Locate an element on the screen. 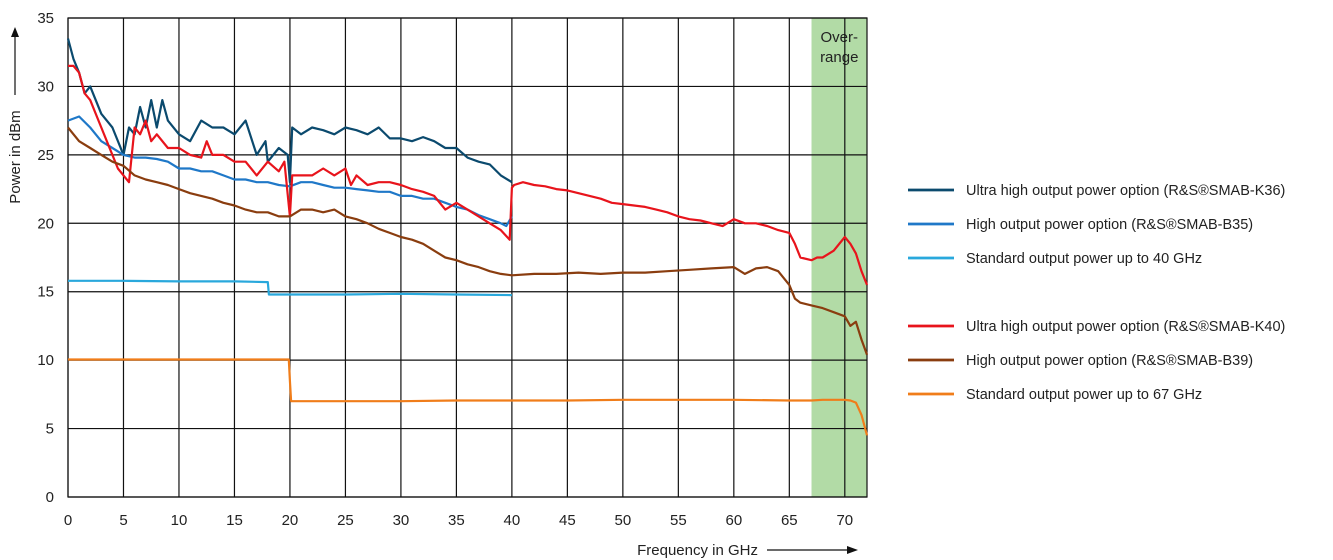  x-tick-label: 60 is located at coordinates (733, 520).